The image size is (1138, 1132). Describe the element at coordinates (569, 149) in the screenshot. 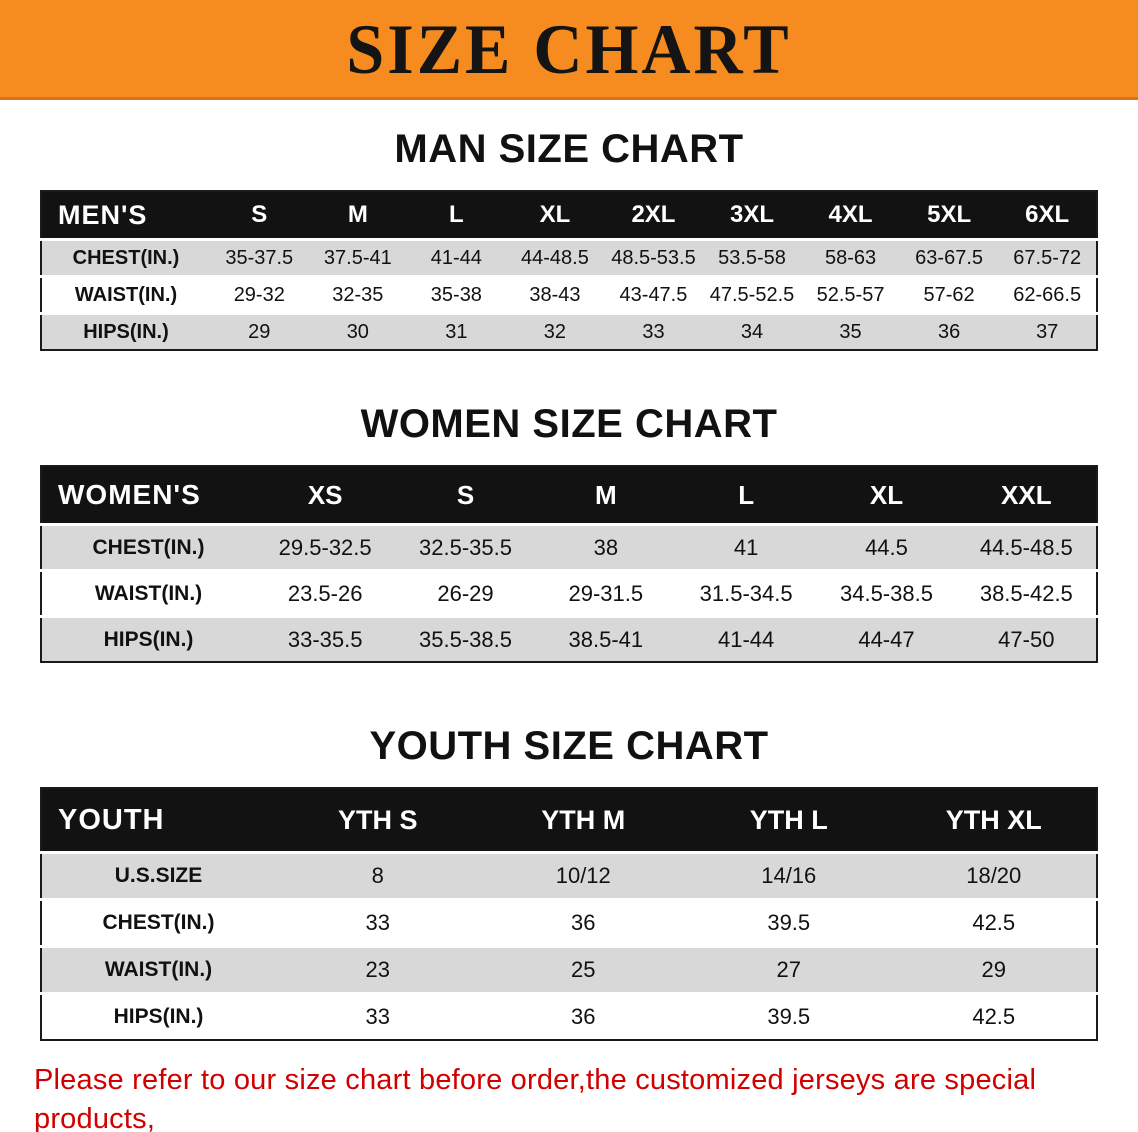

I see `man-size-chart-heading: MAN SIZE CHART` at that location.